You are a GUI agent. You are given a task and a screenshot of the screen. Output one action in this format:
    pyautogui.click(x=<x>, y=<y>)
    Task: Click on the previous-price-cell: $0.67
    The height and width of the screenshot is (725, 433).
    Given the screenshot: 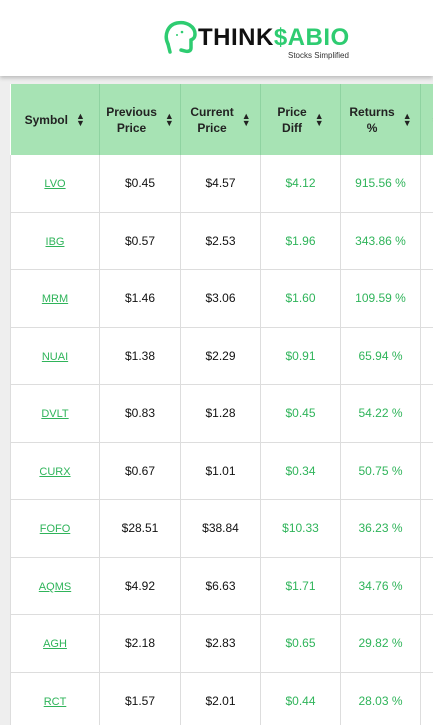 What is the action you would take?
    pyautogui.click(x=140, y=471)
    